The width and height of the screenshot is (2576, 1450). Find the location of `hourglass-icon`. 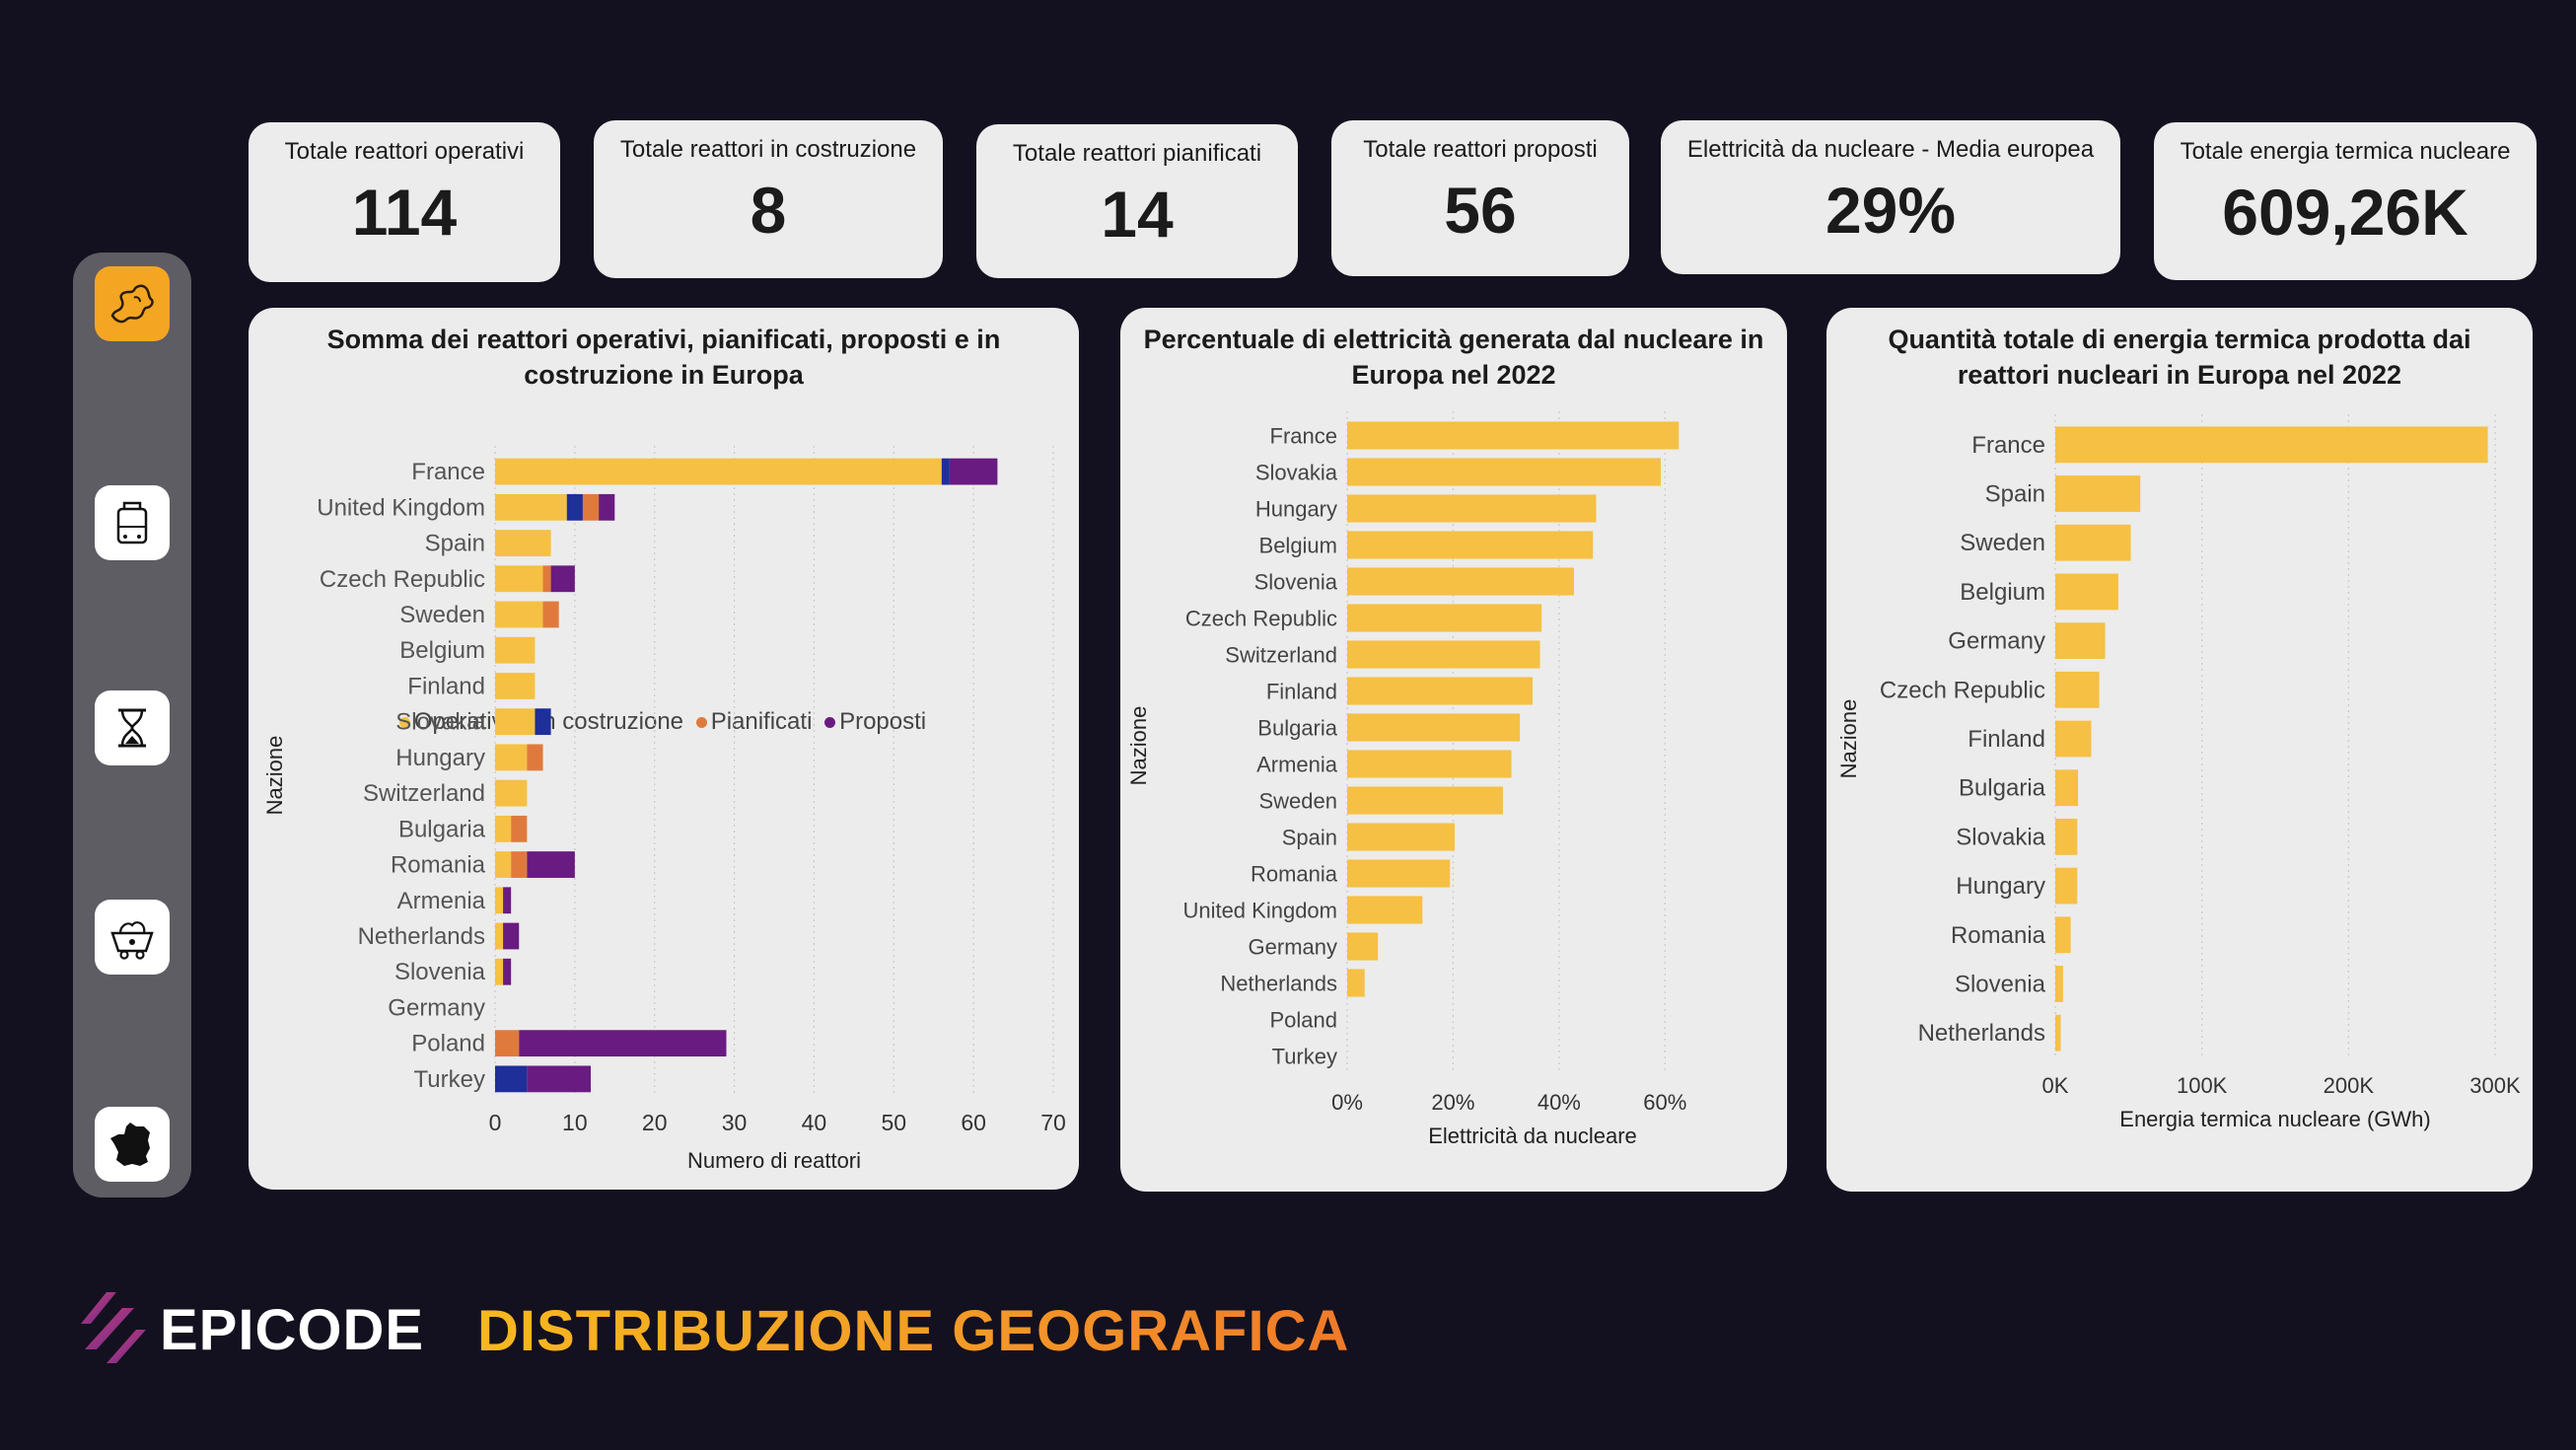

hourglass-icon is located at coordinates (132, 728).